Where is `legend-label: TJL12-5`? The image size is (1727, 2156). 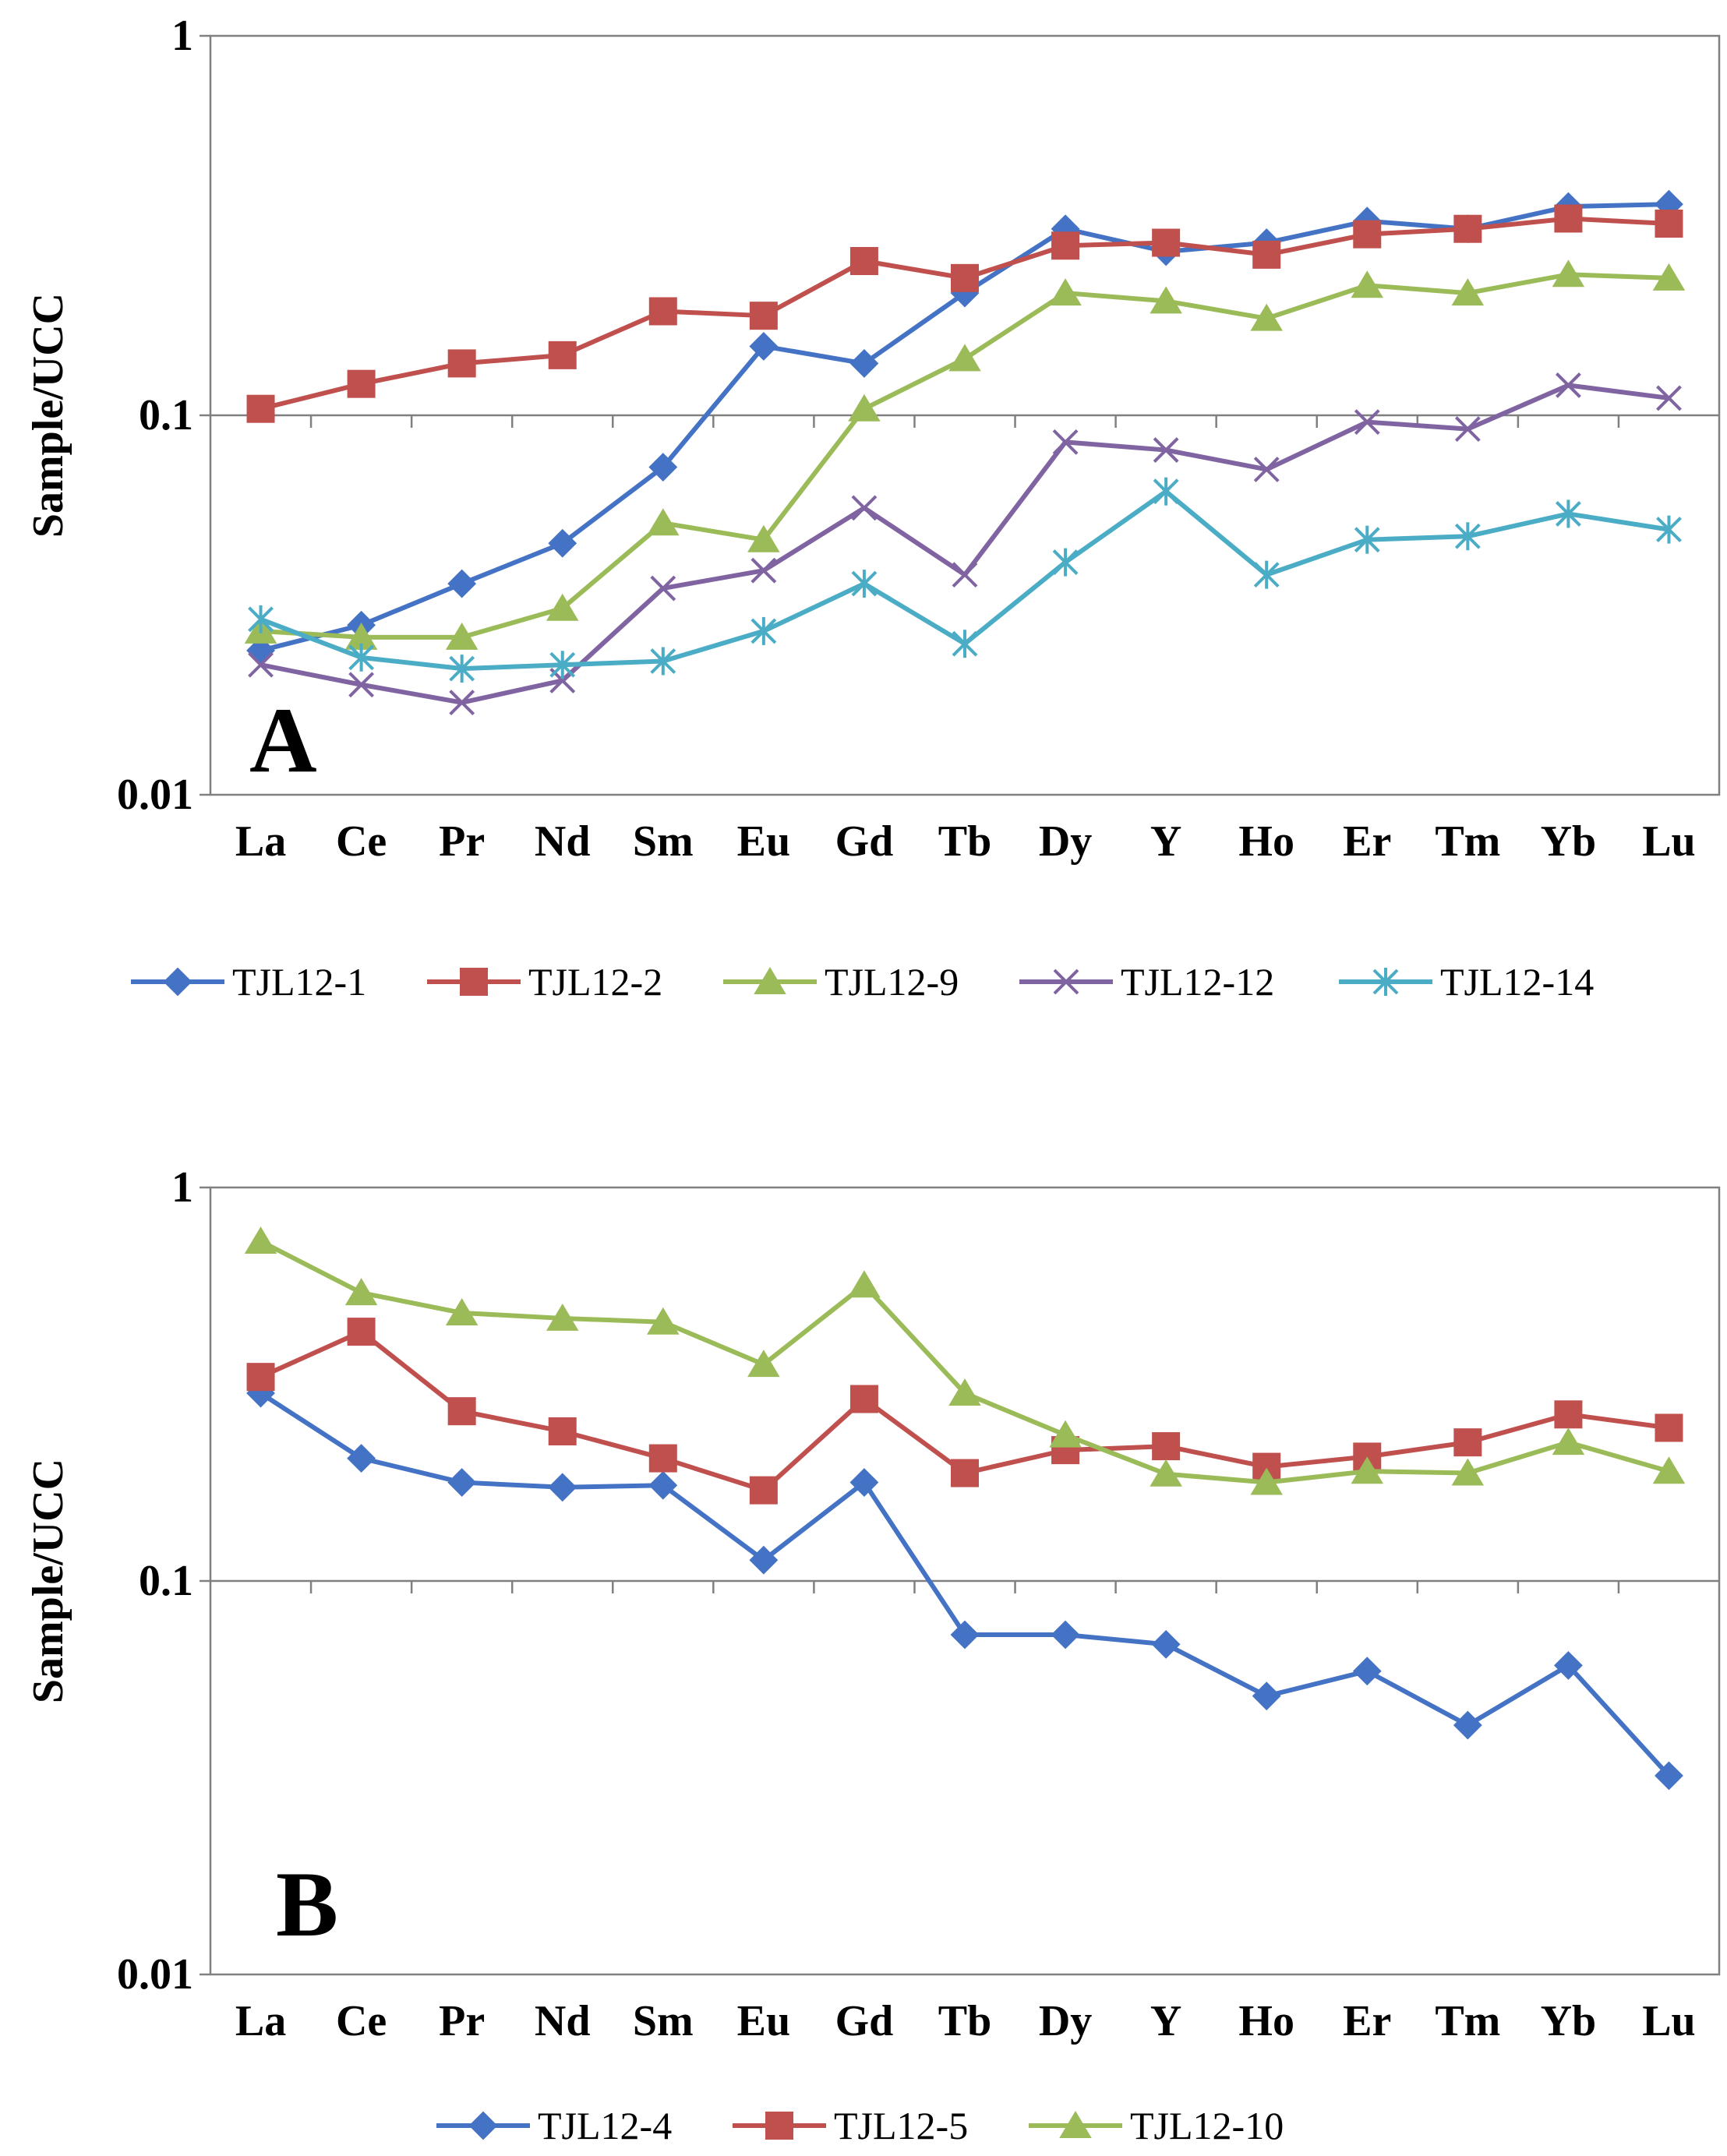 legend-label: TJL12-5 is located at coordinates (901, 2125).